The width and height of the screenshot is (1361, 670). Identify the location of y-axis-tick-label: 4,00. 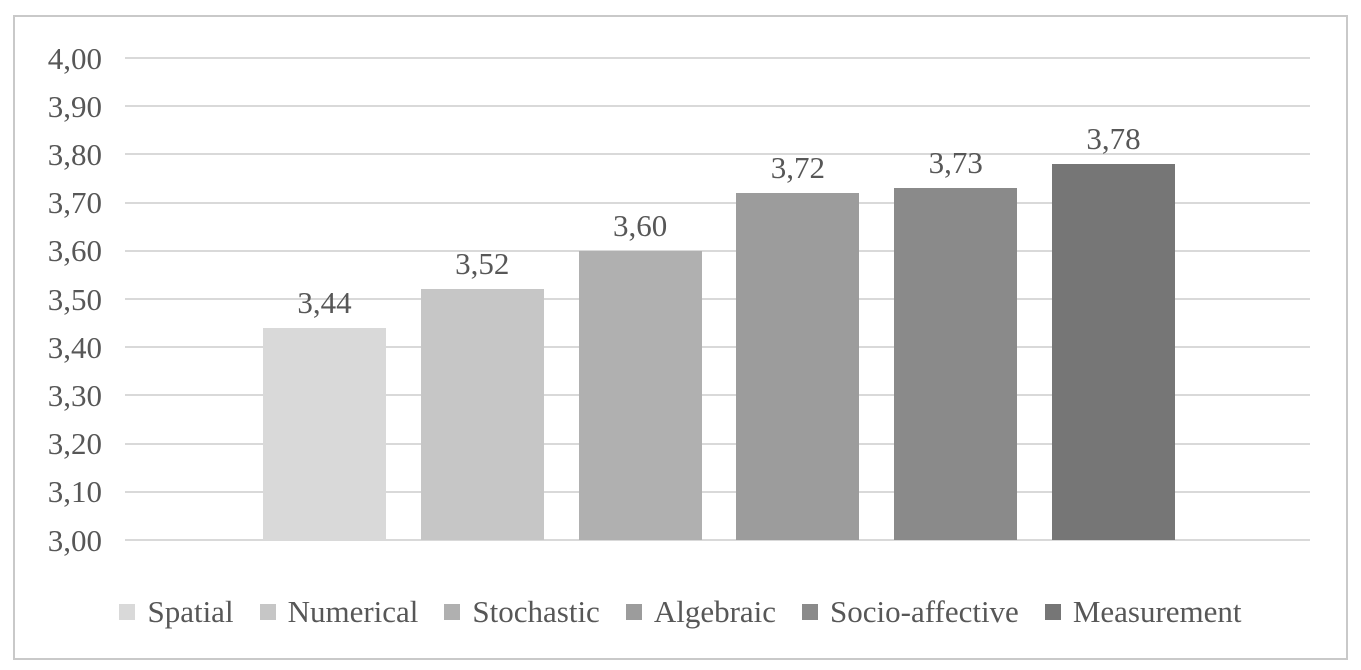
(74, 58).